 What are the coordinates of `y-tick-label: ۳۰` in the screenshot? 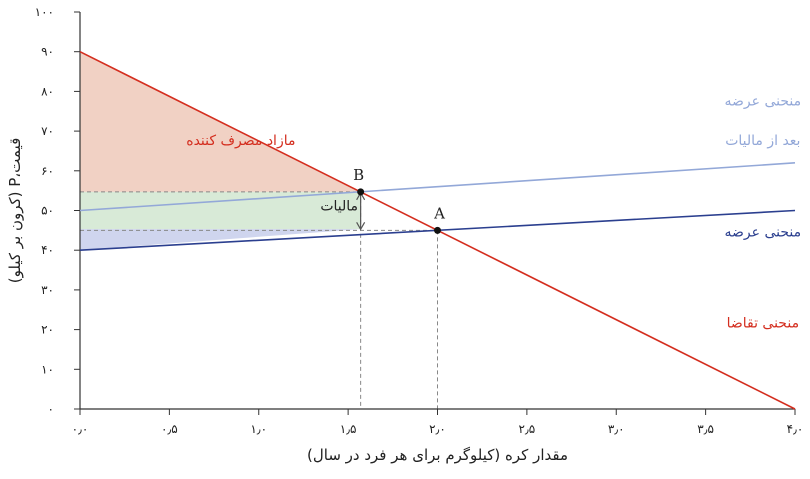 It's located at (47, 290).